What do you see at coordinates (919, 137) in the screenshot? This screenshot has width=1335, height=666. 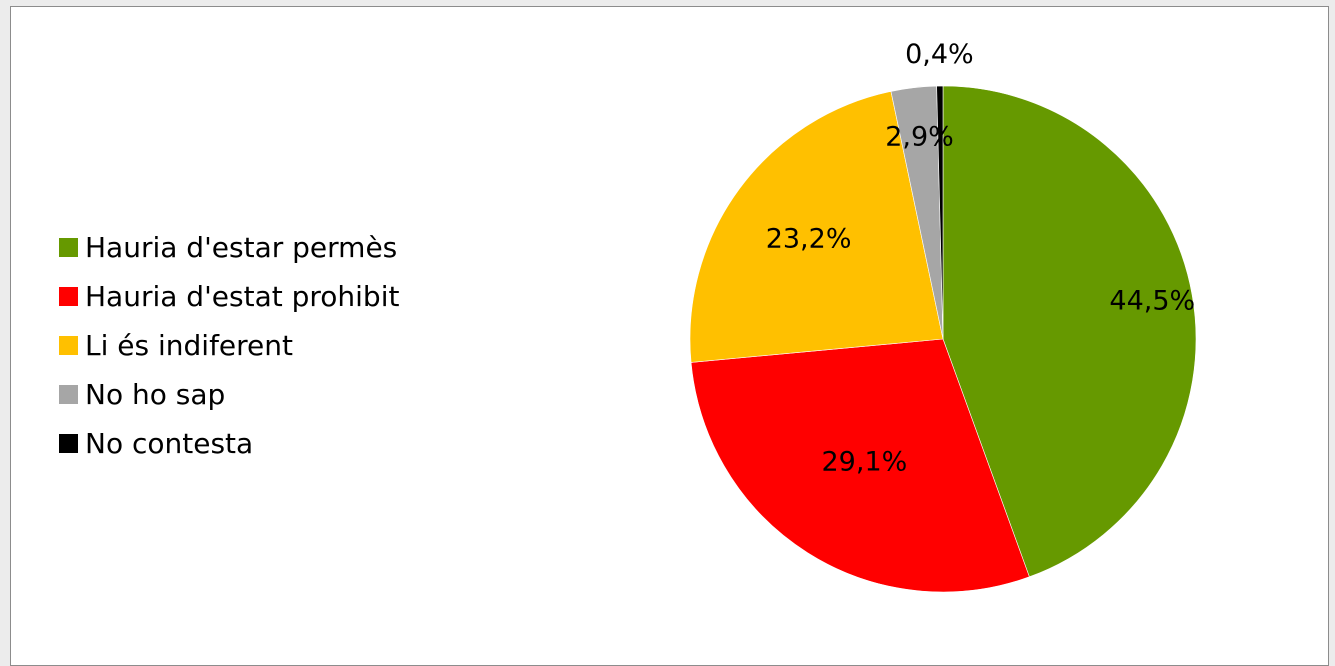 I see `data-label-no-ho-sap: 2,9%` at bounding box center [919, 137].